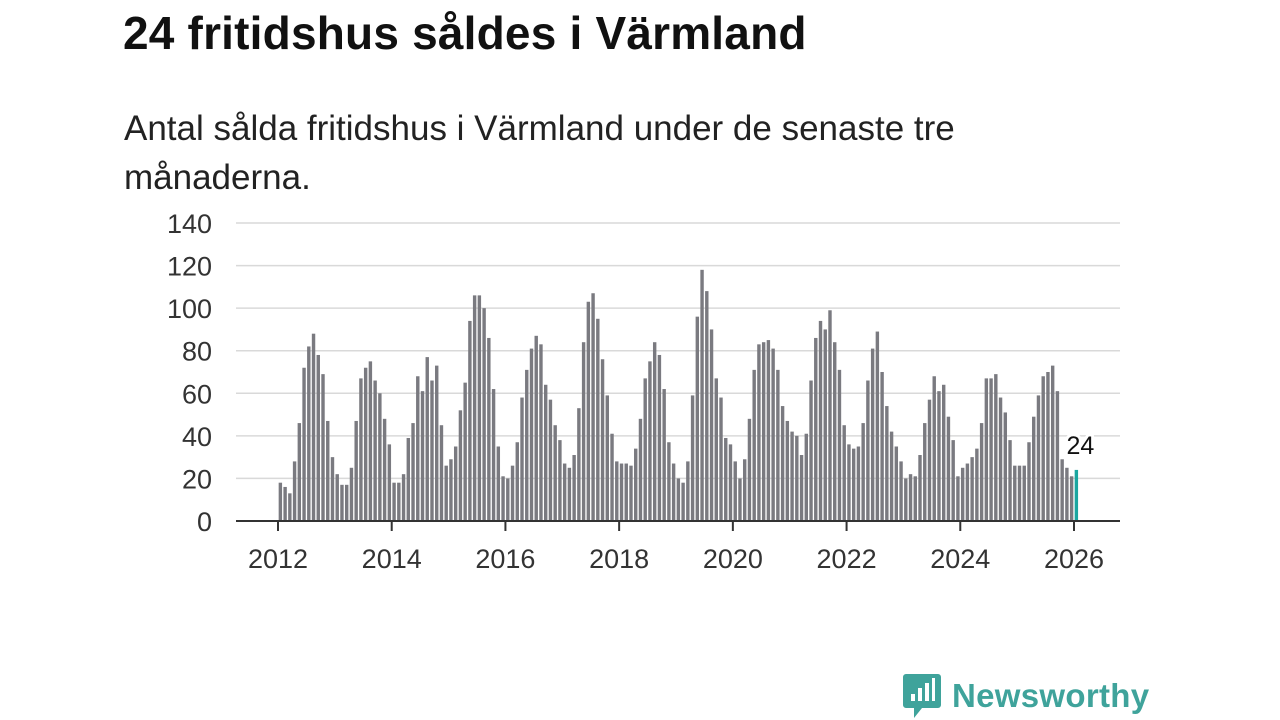 The width and height of the screenshot is (1280, 720). I want to click on y-tick-label: 80, so click(197, 352).